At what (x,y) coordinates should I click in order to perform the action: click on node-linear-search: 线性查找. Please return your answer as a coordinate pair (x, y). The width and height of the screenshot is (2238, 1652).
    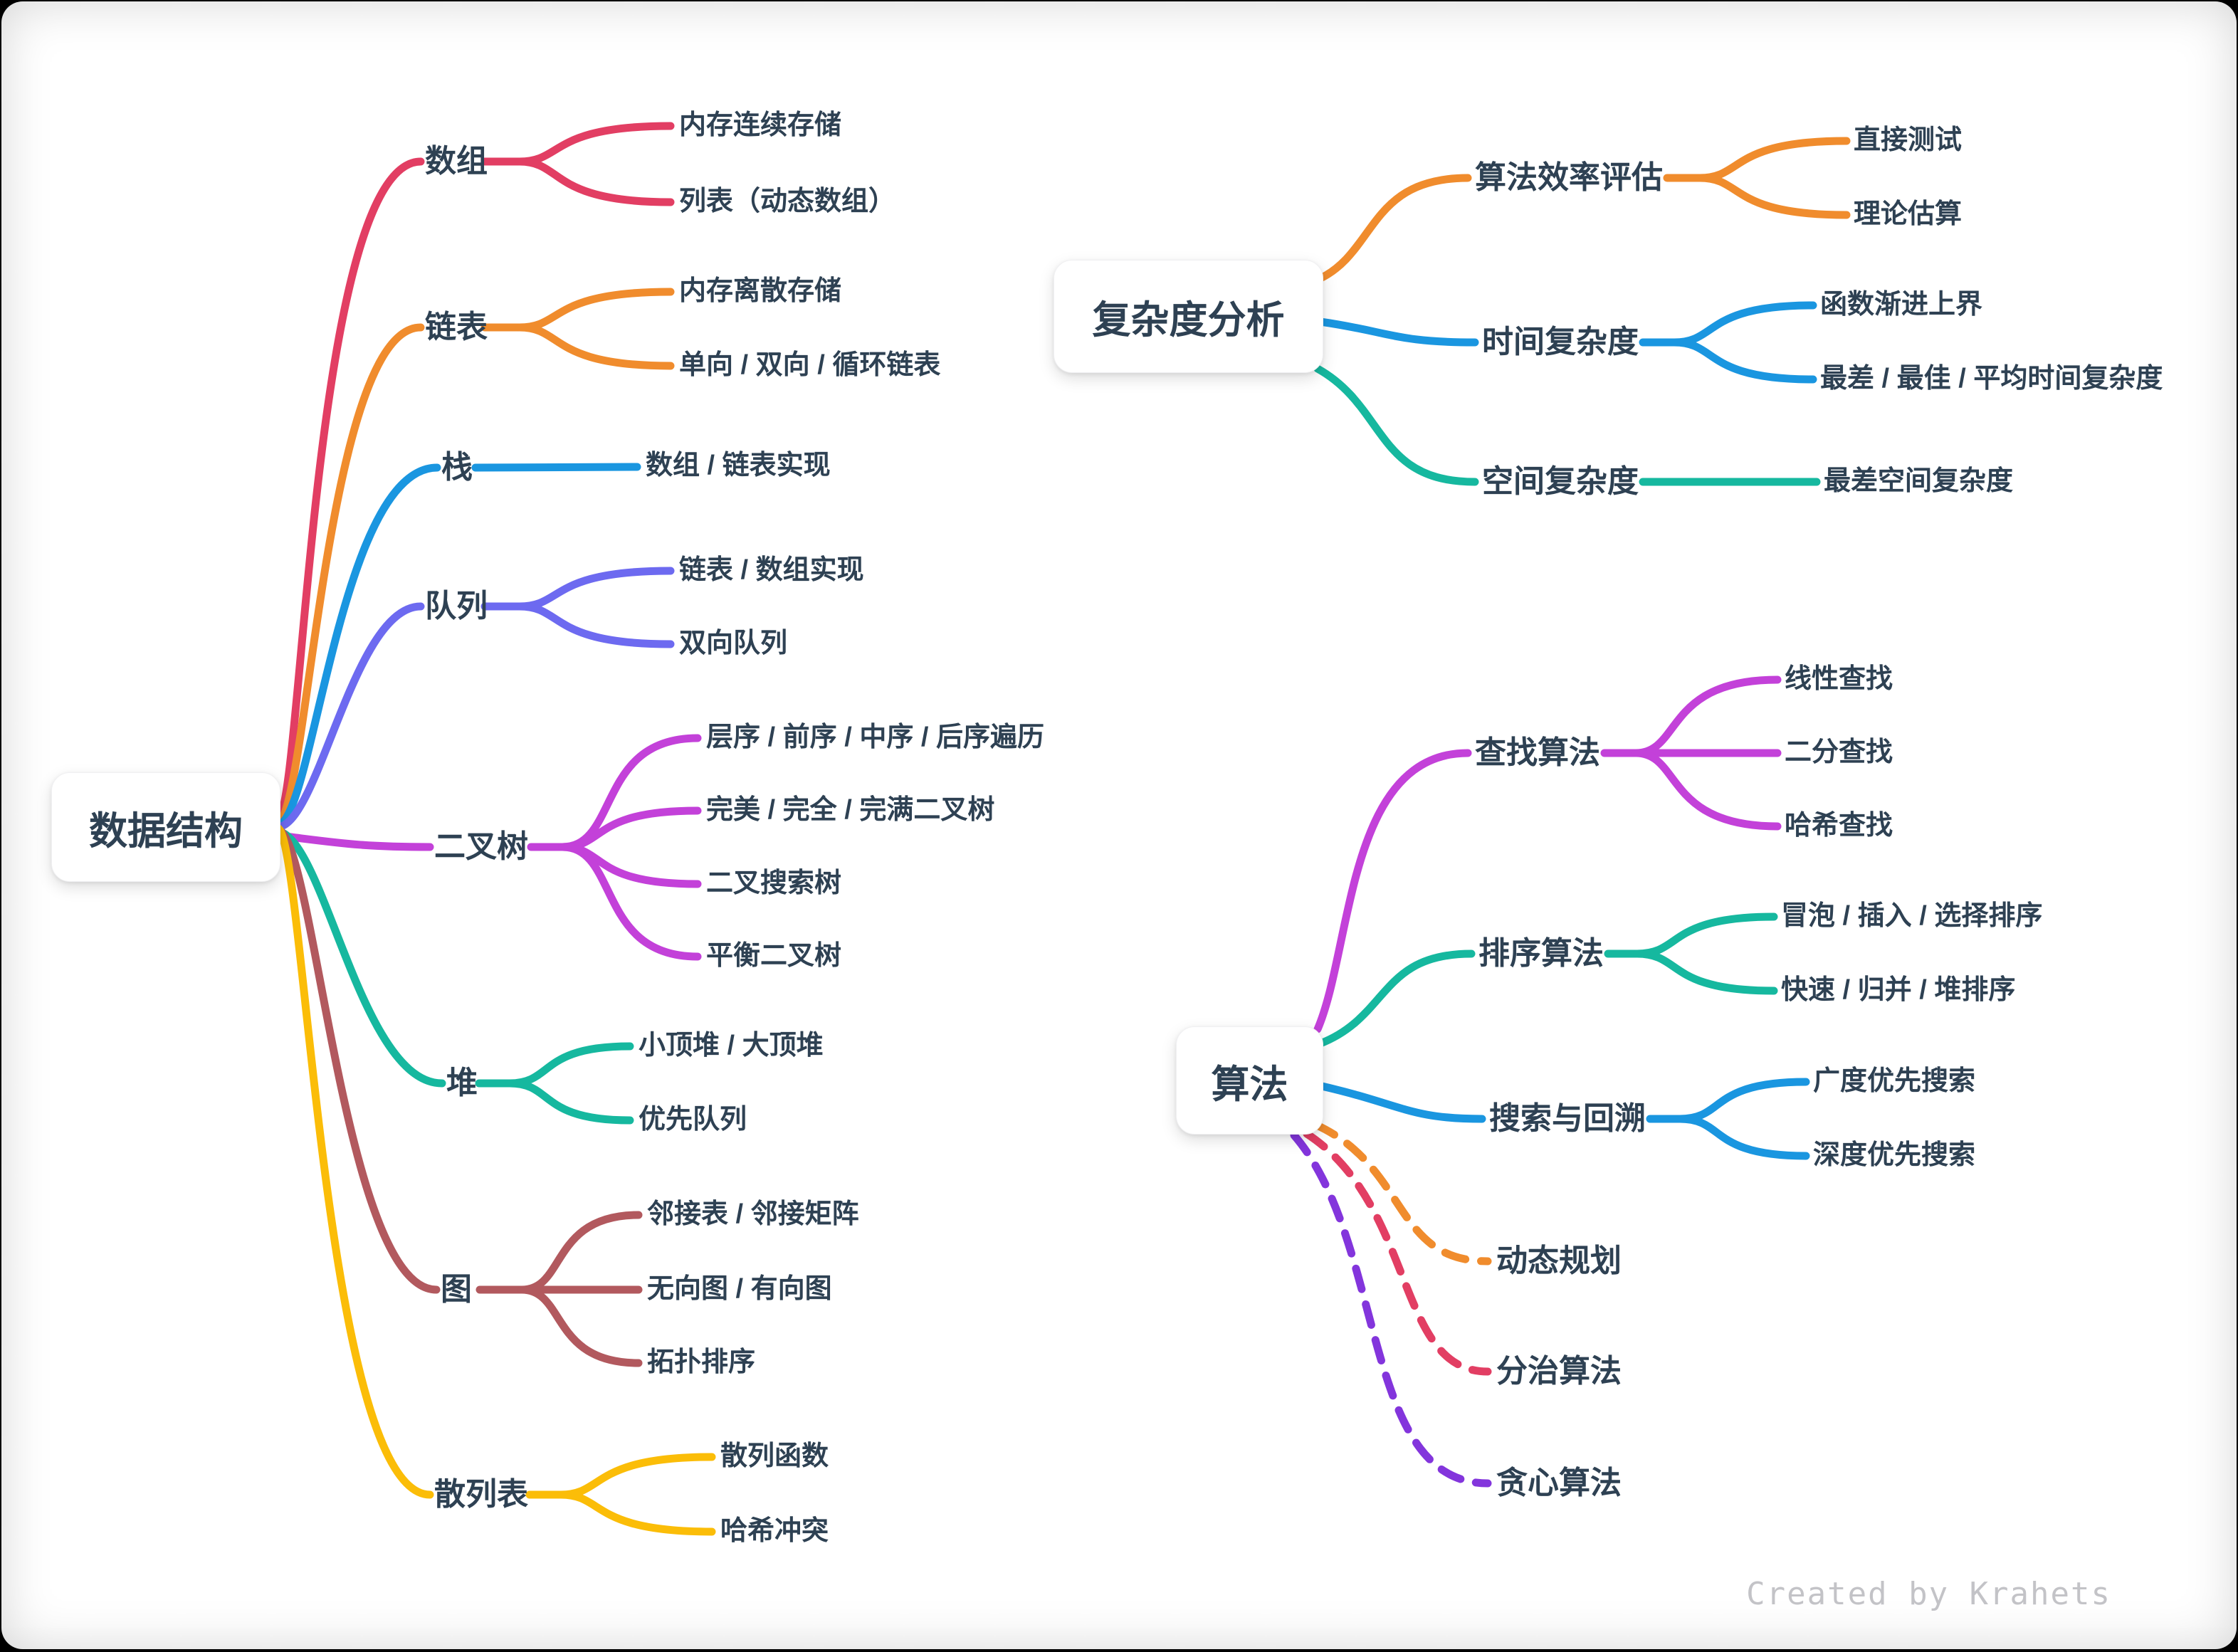
    Looking at the image, I should click on (1839, 680).